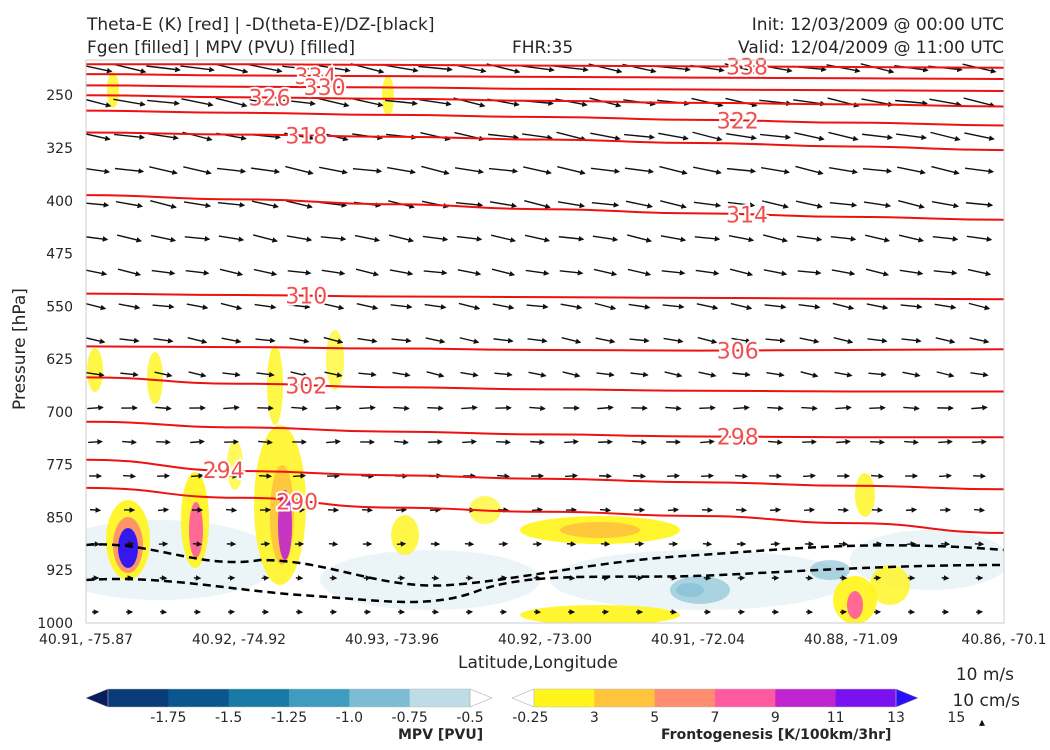 The width and height of the screenshot is (1050, 750). Describe the element at coordinates (545, 640) in the screenshot. I see `x-tick-label: 40.92, -73.00` at that location.